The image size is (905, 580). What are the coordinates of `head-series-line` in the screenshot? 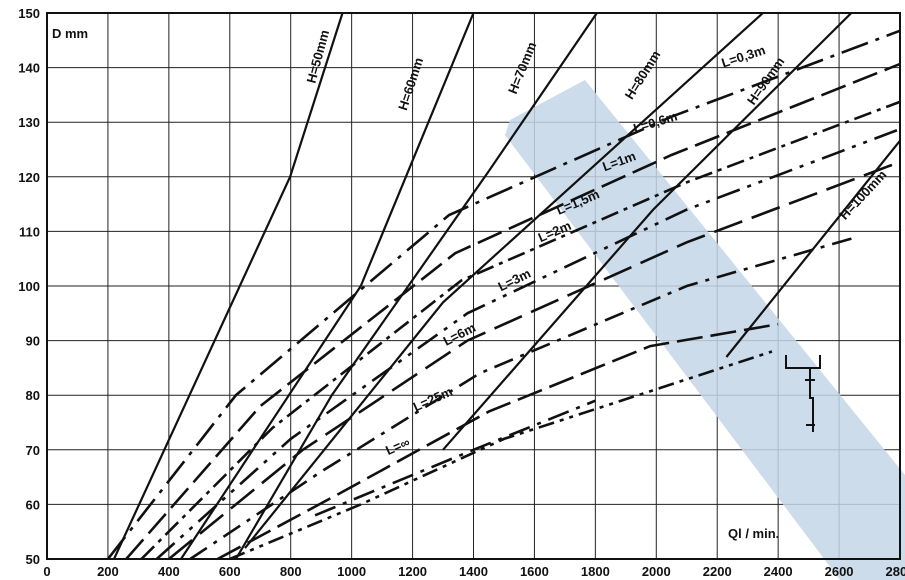 It's located at (812, 248).